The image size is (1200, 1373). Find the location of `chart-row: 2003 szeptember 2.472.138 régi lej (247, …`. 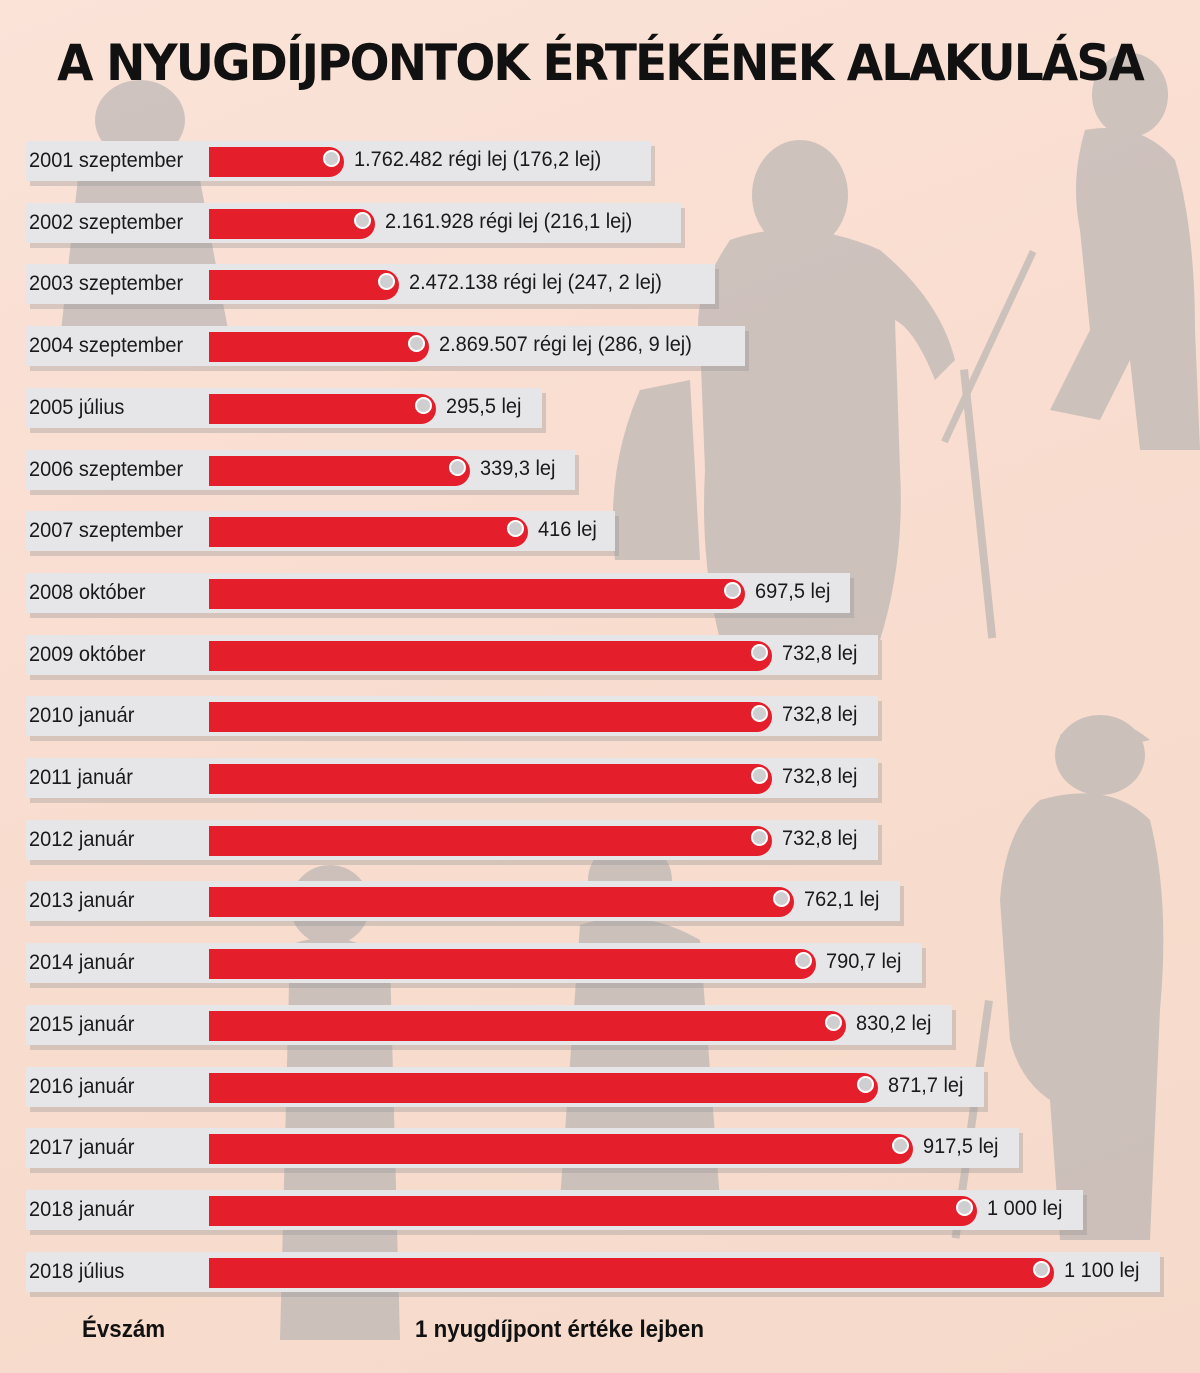

chart-row: 2003 szeptember 2.472.138 régi lej (247, … is located at coordinates (600, 287).